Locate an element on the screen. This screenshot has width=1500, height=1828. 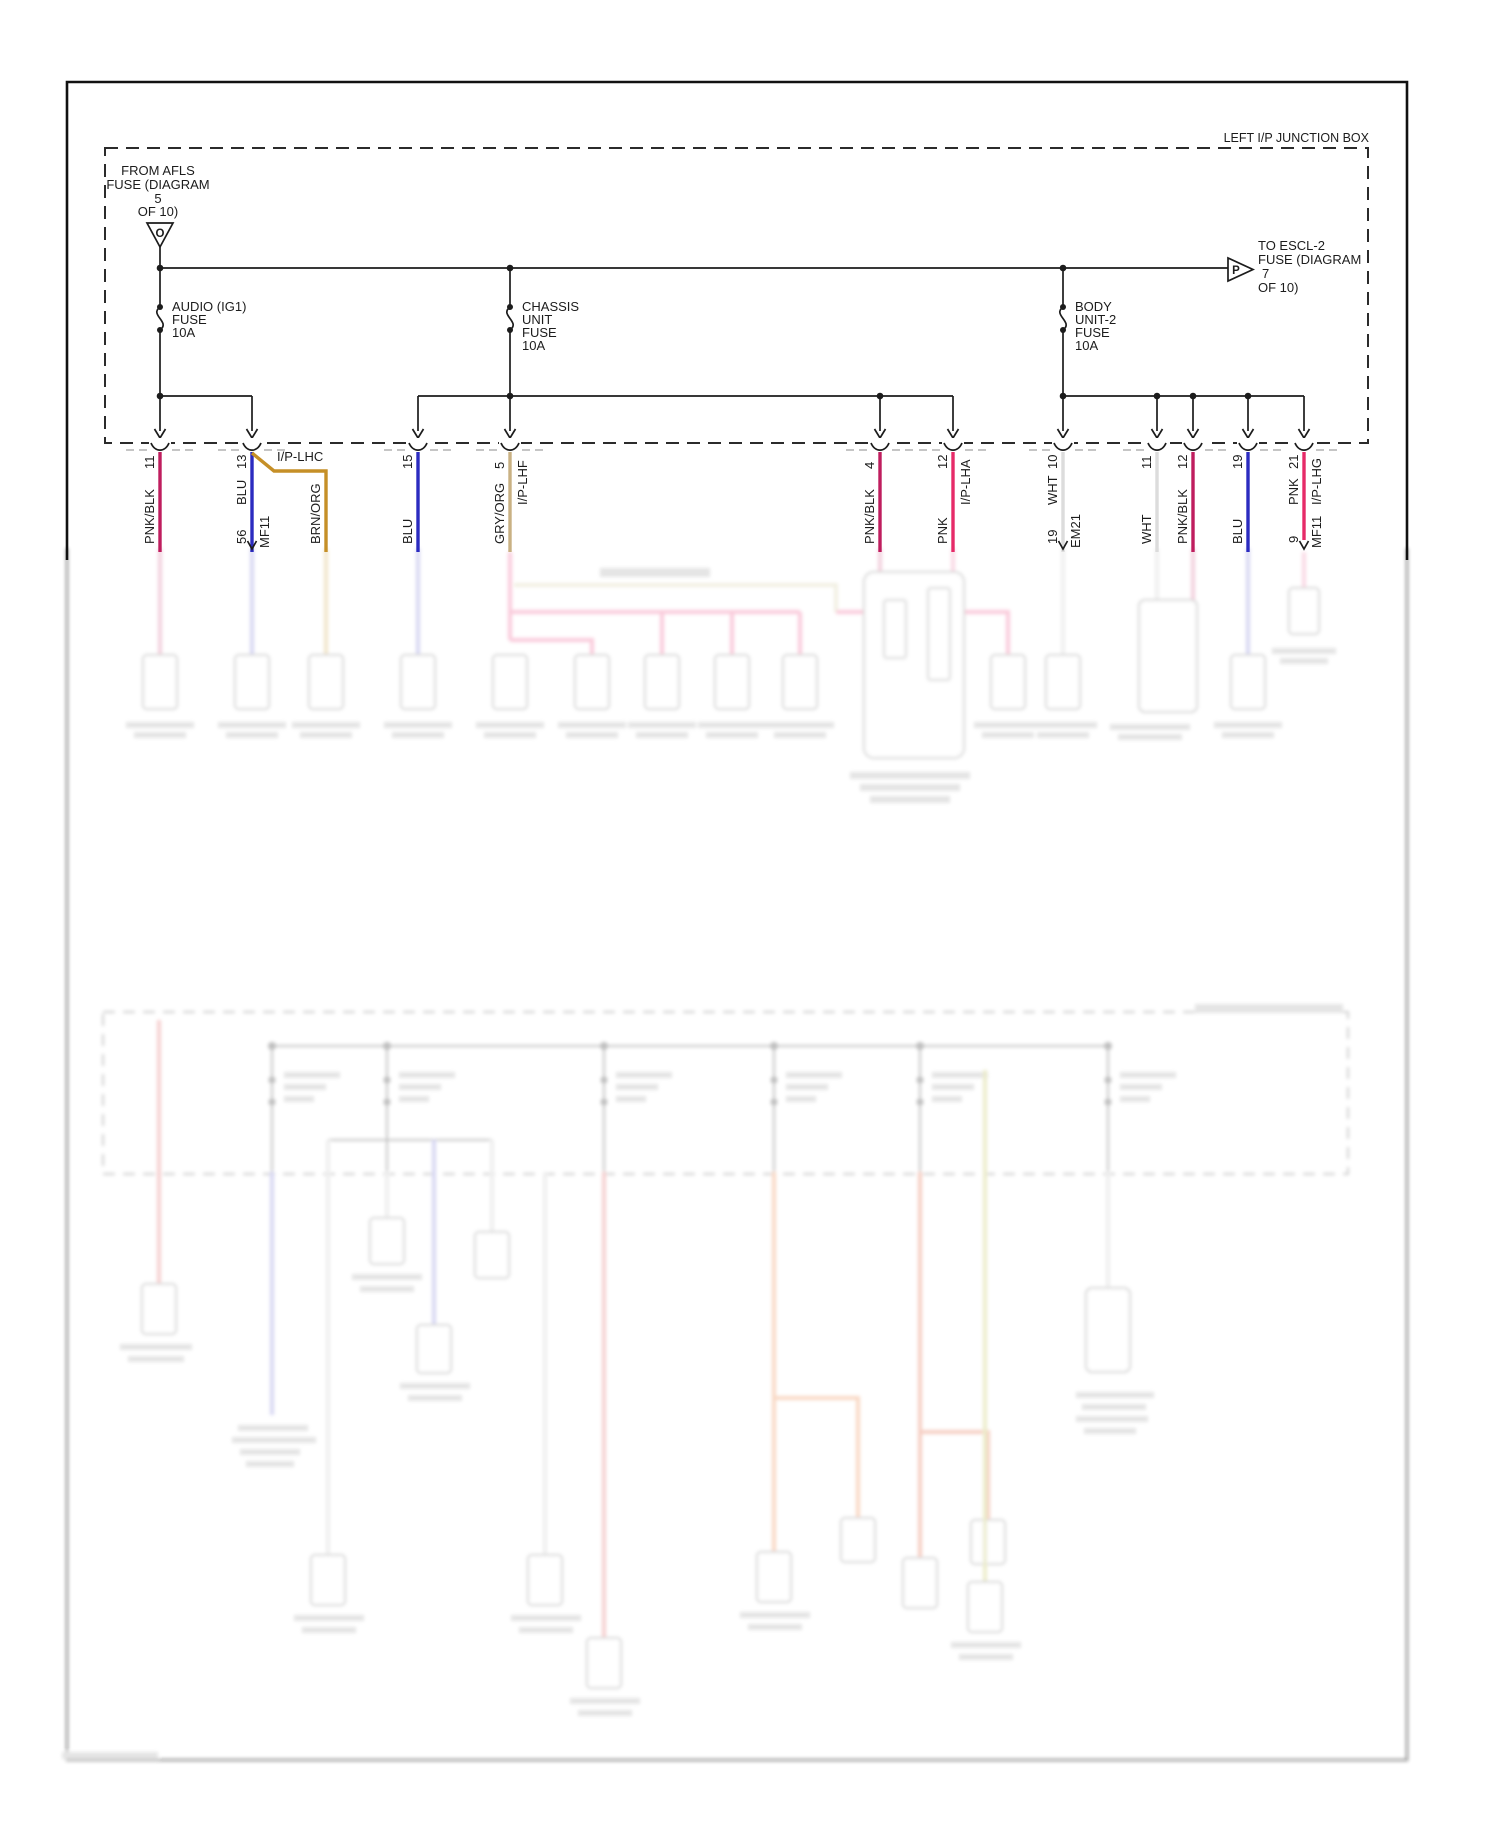
harness-label: I/P-LHF is located at coordinates (522, 482).